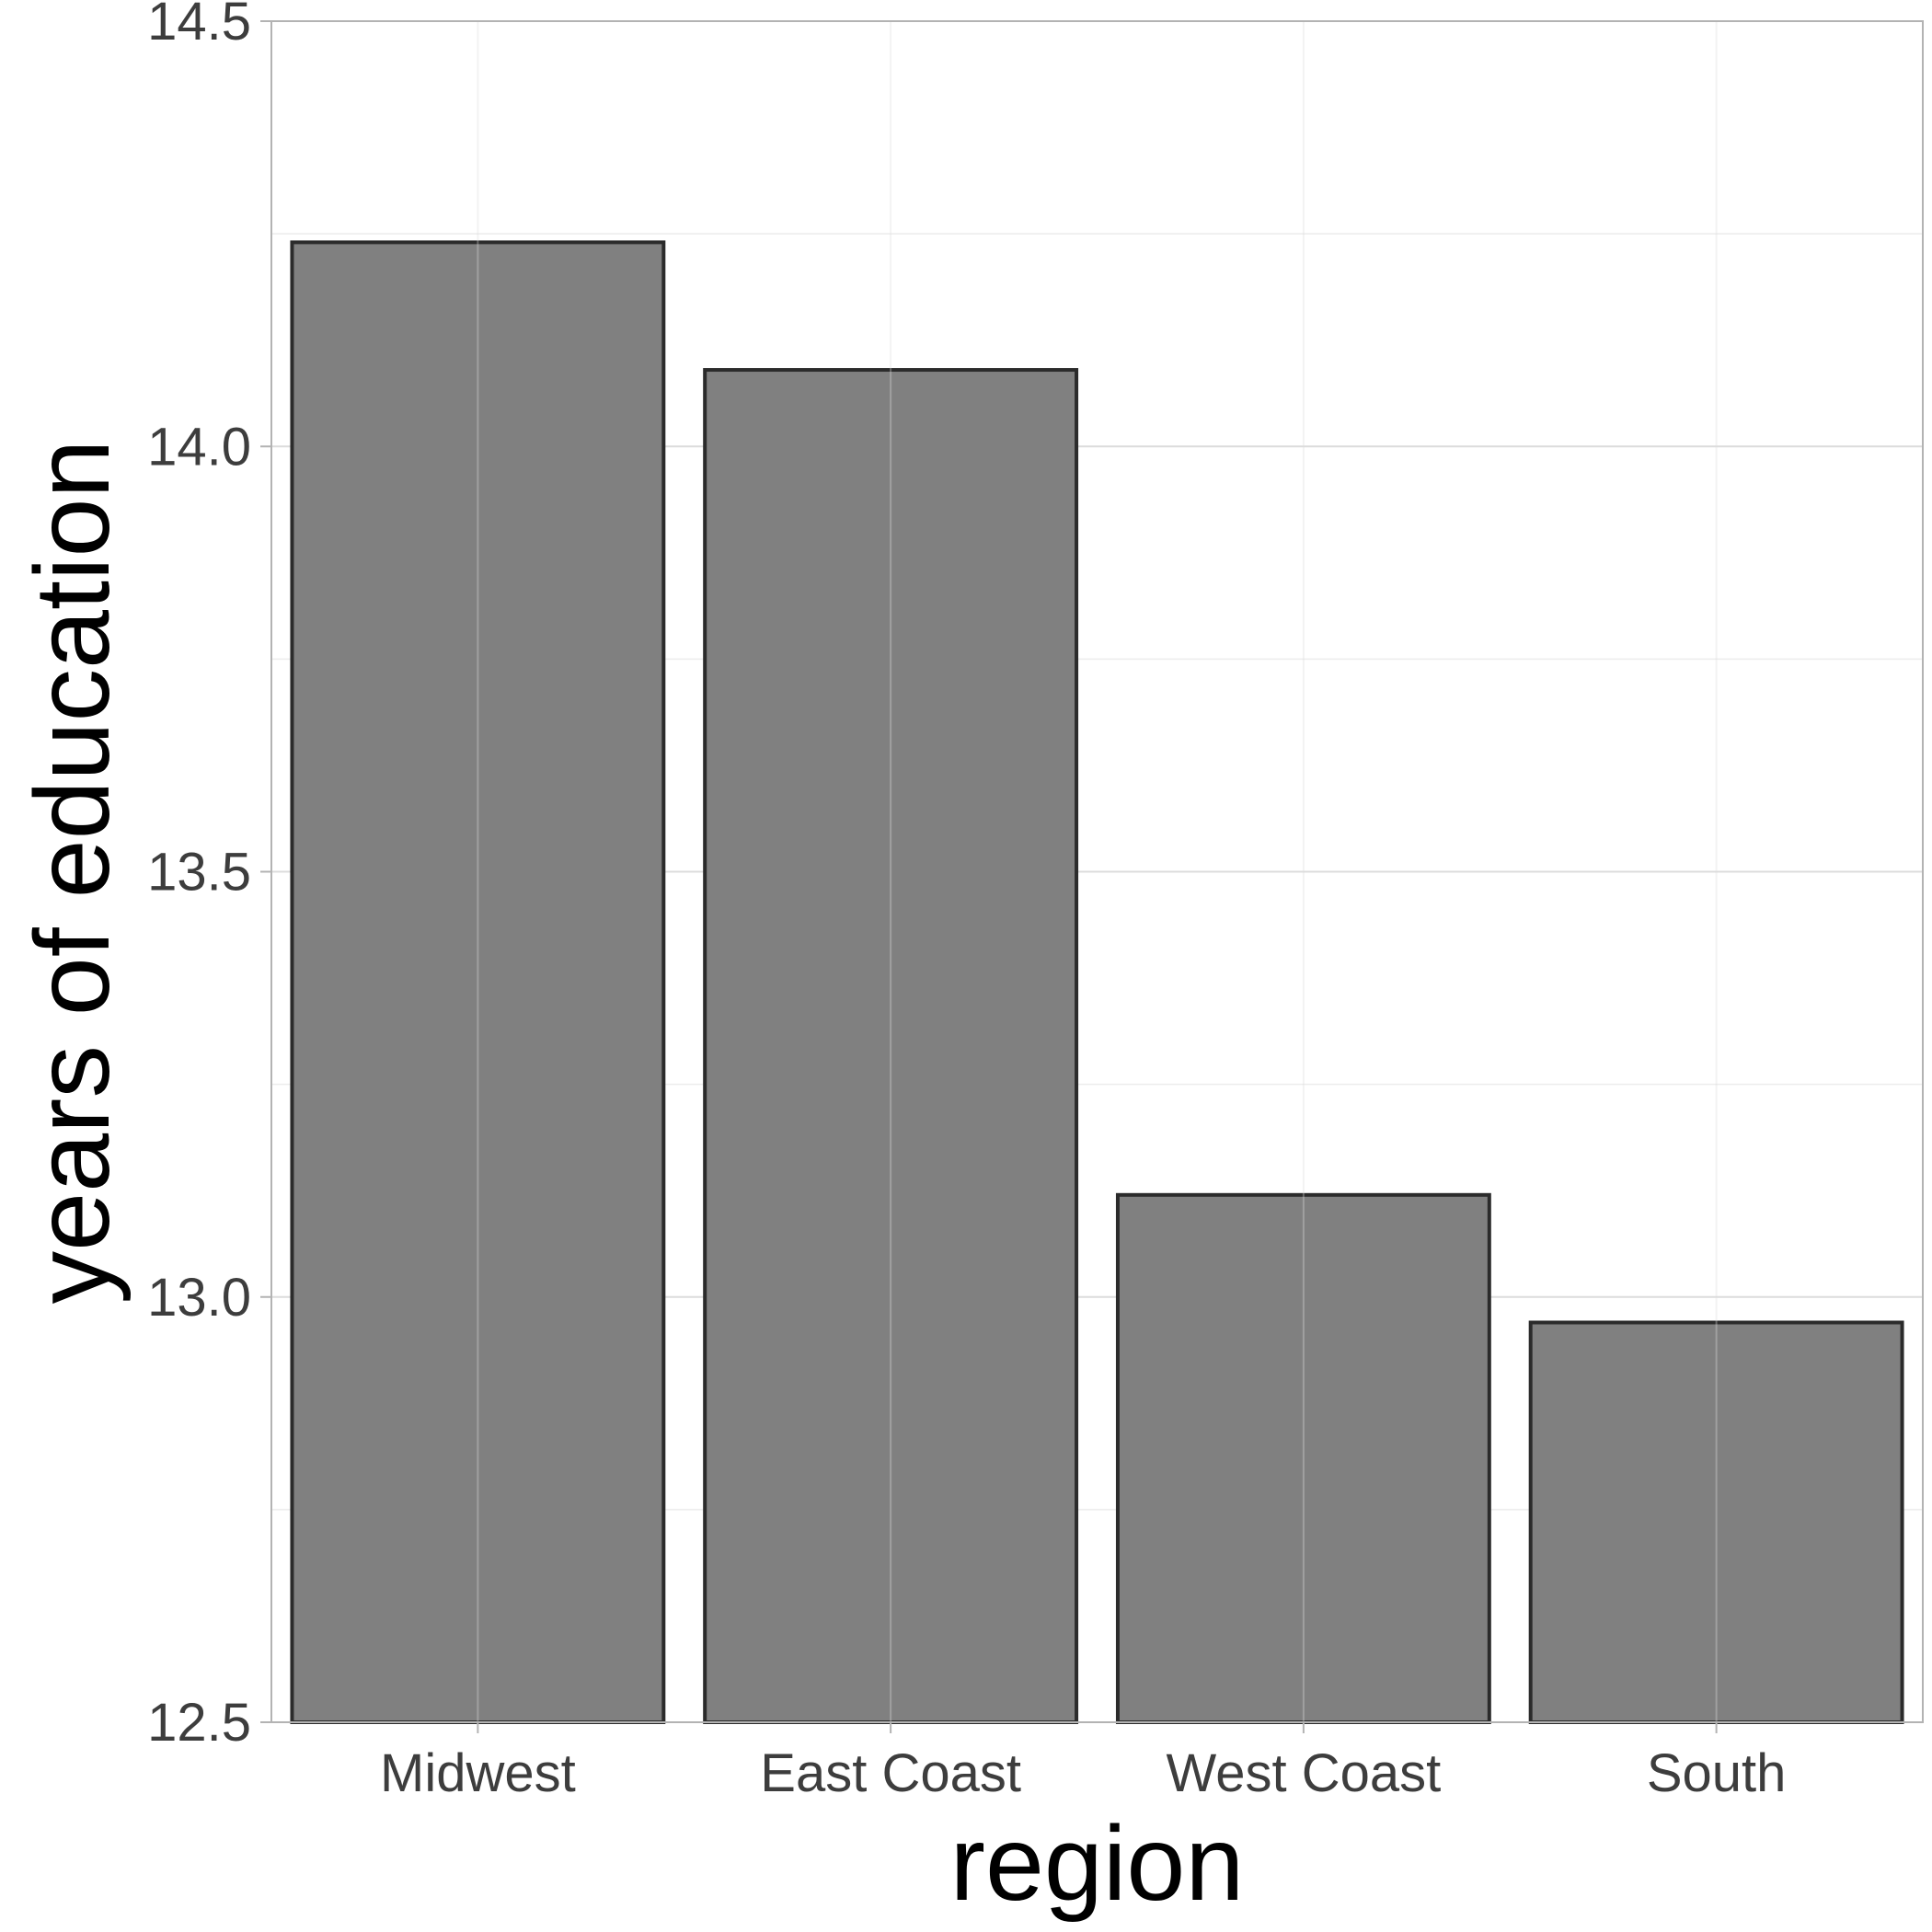  Describe the element at coordinates (199, 1723) in the screenshot. I see `y-tick-label: 12.5` at that location.